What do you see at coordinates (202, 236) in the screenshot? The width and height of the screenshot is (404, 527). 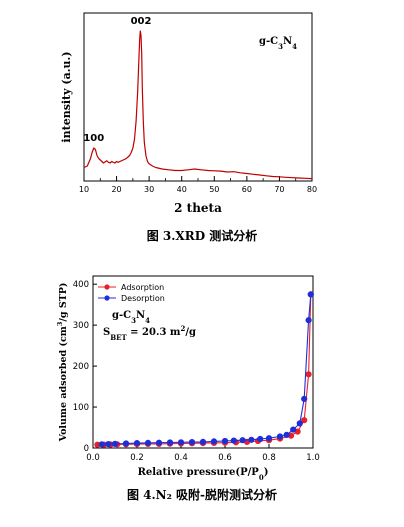 I see `xrd-figure-caption: 图 3.XRD 测试分析` at bounding box center [202, 236].